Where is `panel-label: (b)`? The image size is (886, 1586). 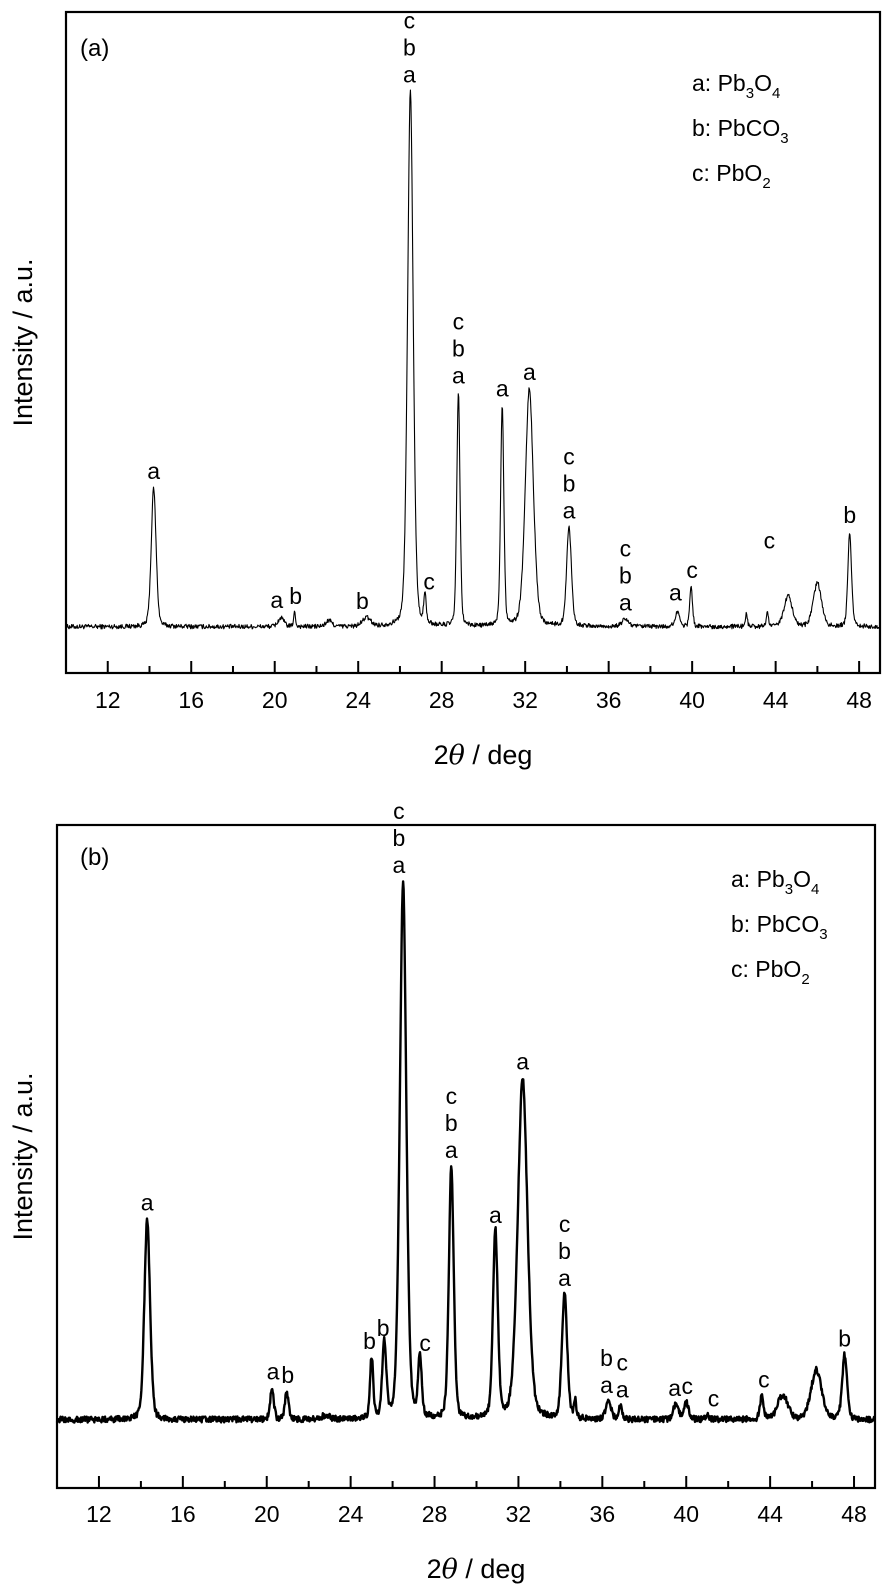
panel-label: (b) is located at coordinates (94, 857).